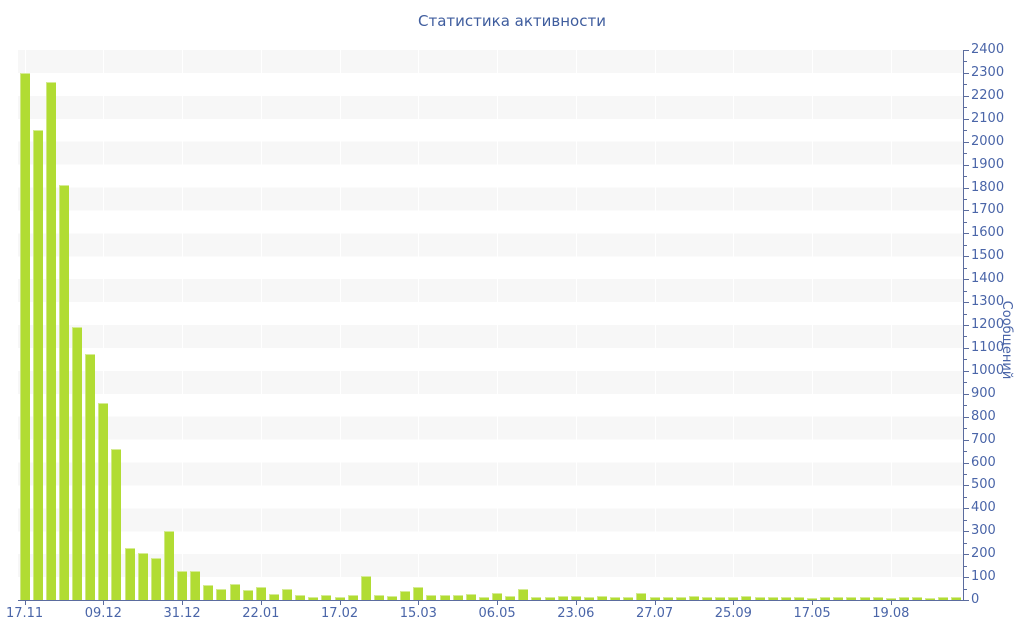 This screenshot has height=640, width=1024. What do you see at coordinates (988, 233) in the screenshot?
I see `y-tick-label: 1600` at bounding box center [988, 233].